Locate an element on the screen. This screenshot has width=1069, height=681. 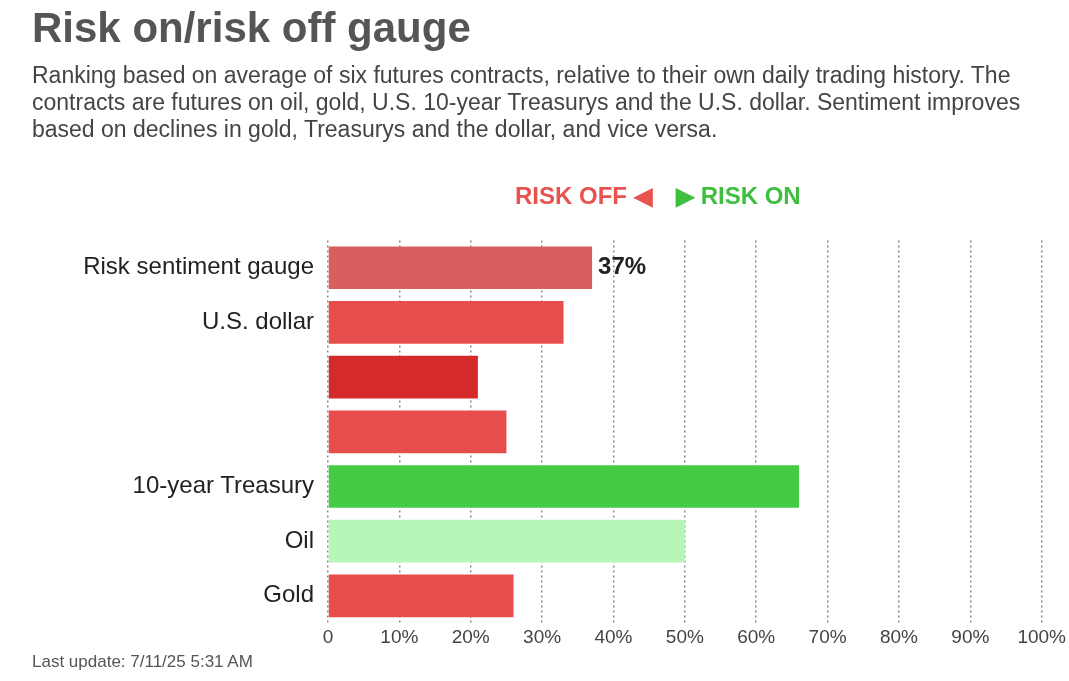
y-tick-label: Risk sentiment gauge is located at coordinates (198, 266).